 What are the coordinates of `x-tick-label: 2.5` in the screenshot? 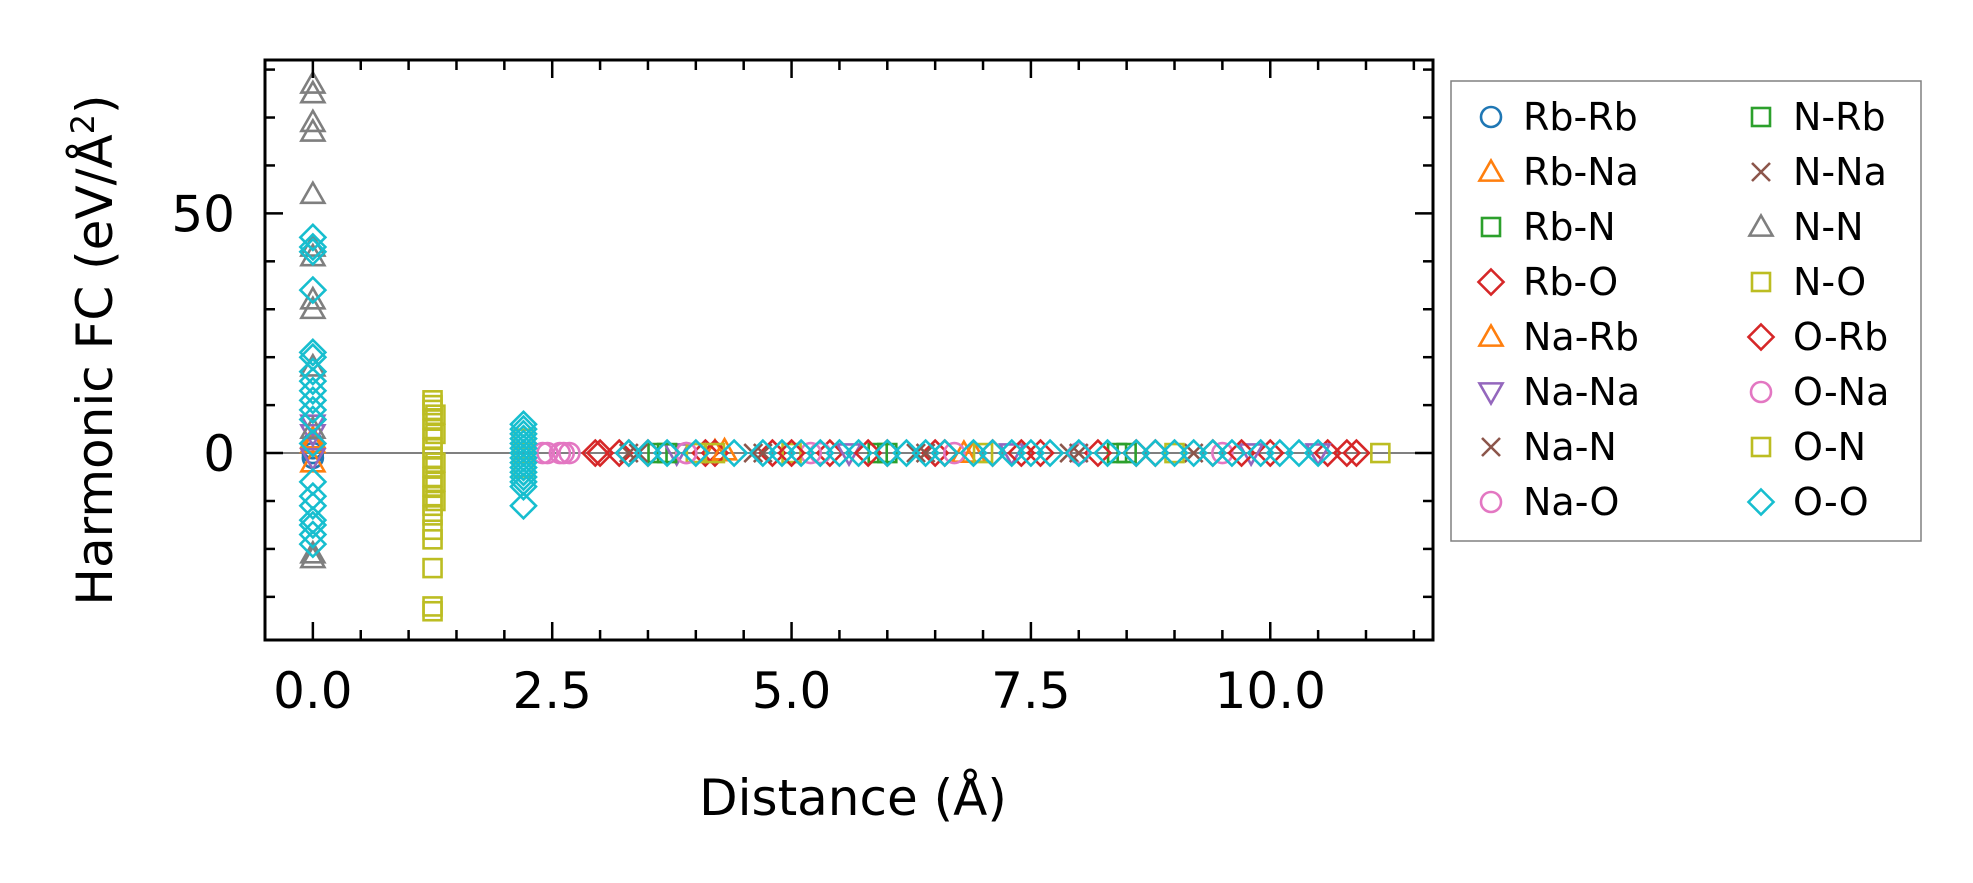 It's located at (552, 691).